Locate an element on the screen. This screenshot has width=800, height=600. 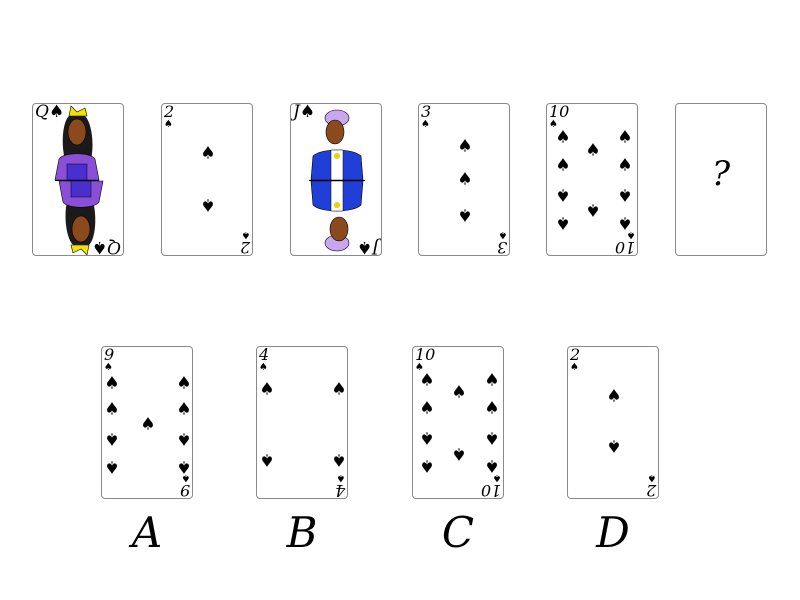
option-a-label: A is located at coordinates (147, 532).